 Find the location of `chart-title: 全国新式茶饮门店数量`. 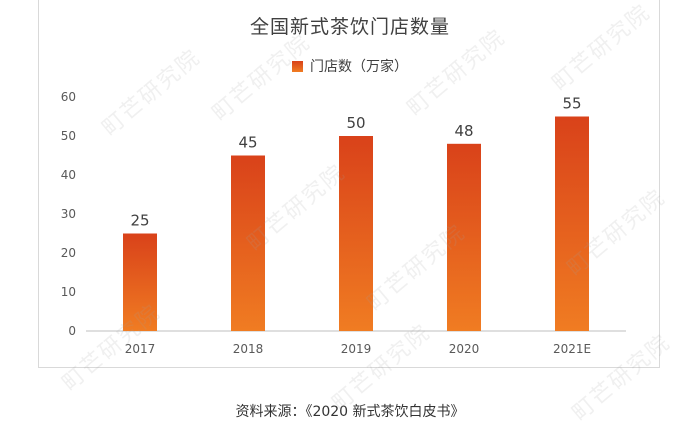

chart-title: 全国新式茶饮门店数量 is located at coordinates (349, 27).